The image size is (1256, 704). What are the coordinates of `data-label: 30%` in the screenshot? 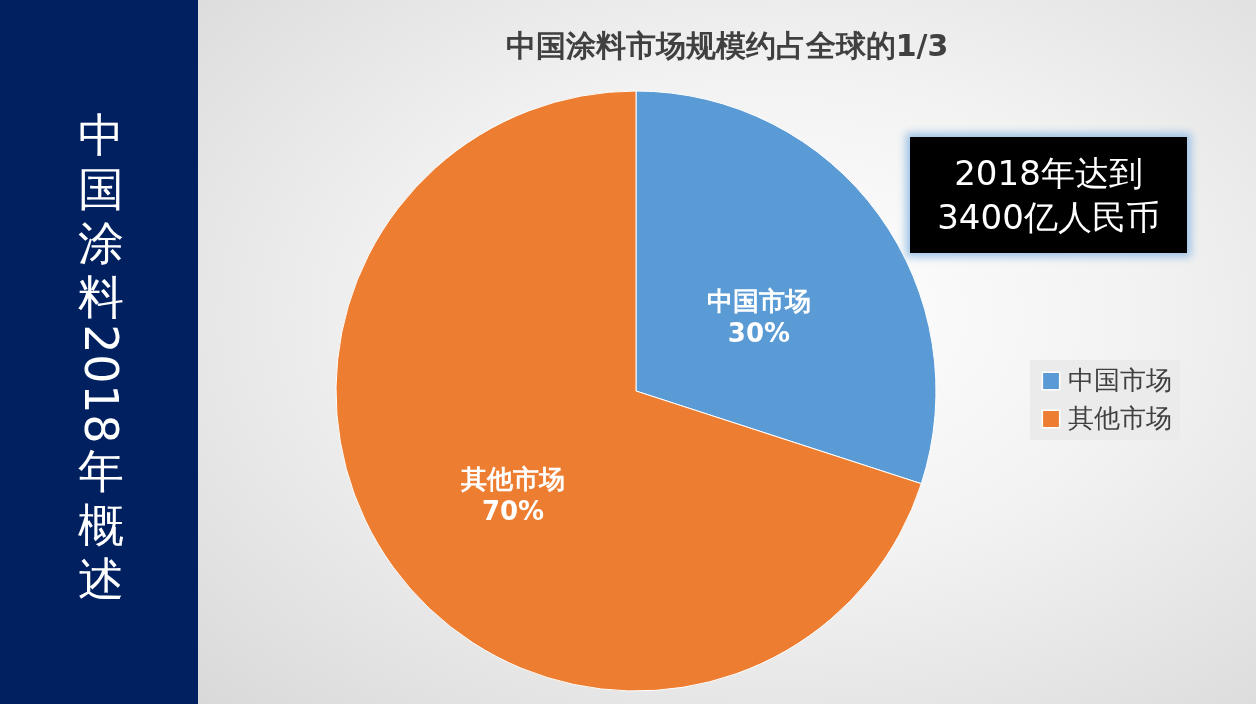 It's located at (759, 332).